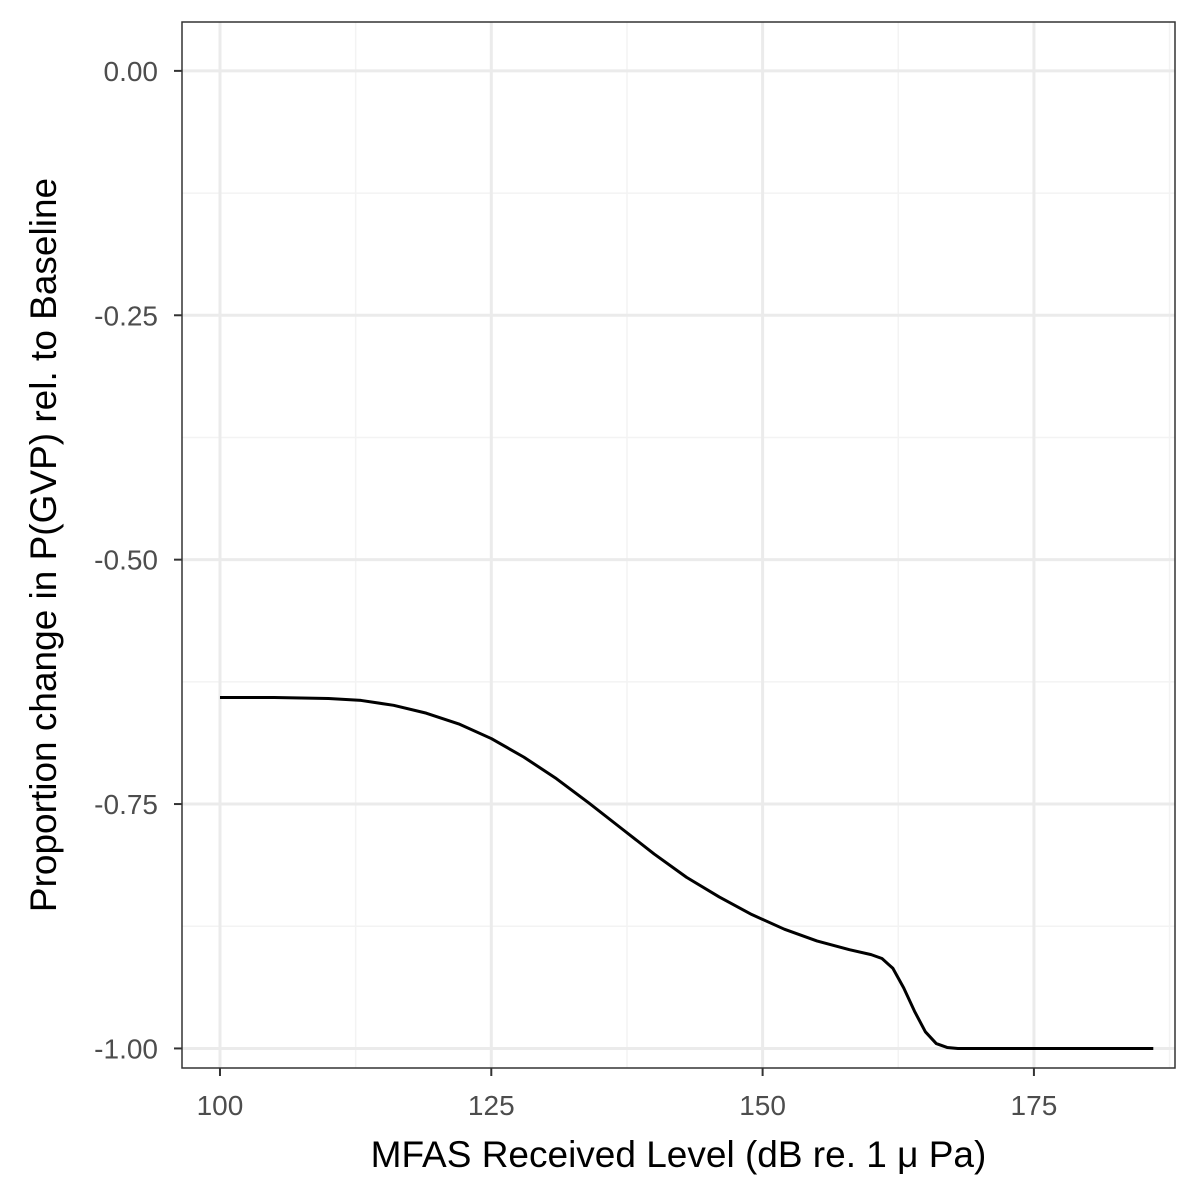 The height and width of the screenshot is (1200, 1200). What do you see at coordinates (126, 315) in the screenshot?
I see `y-tick-label: -0.25` at bounding box center [126, 315].